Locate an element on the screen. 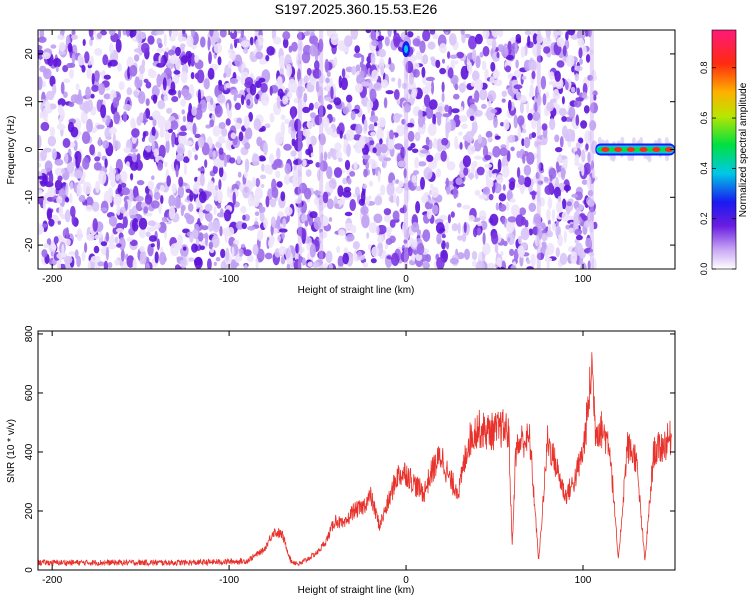 Image resolution: width=750 pixels, height=600 pixels. signal-band-peak is located at coordinates (643, 149).